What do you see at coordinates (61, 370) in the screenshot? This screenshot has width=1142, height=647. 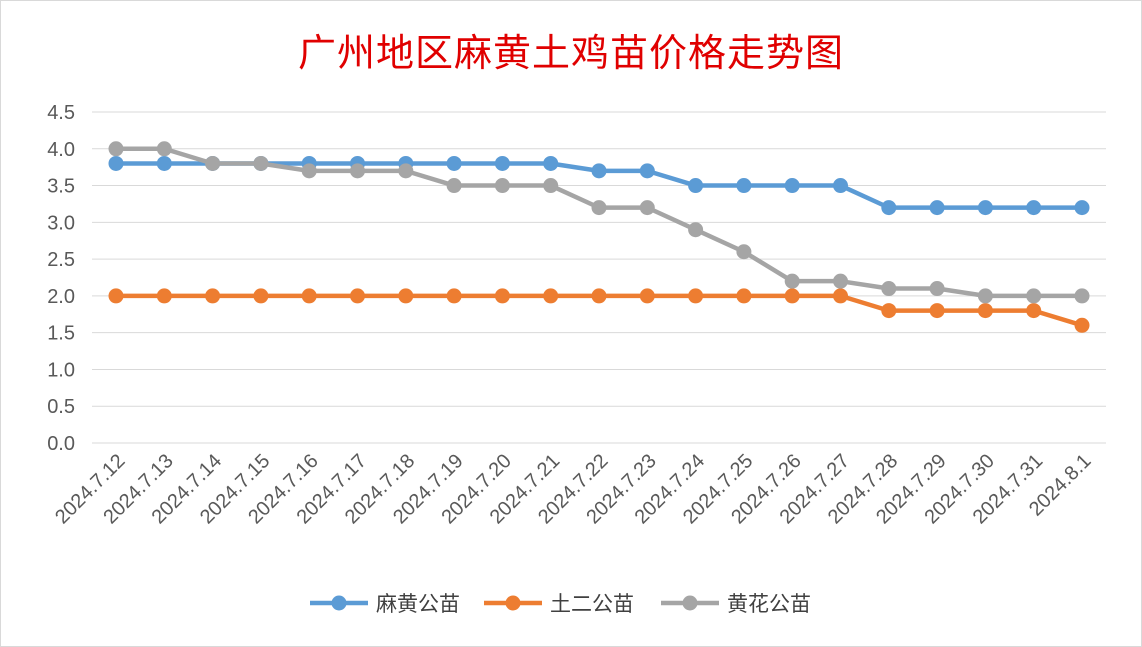 I see `y-tick-label: 1.0` at bounding box center [61, 370].